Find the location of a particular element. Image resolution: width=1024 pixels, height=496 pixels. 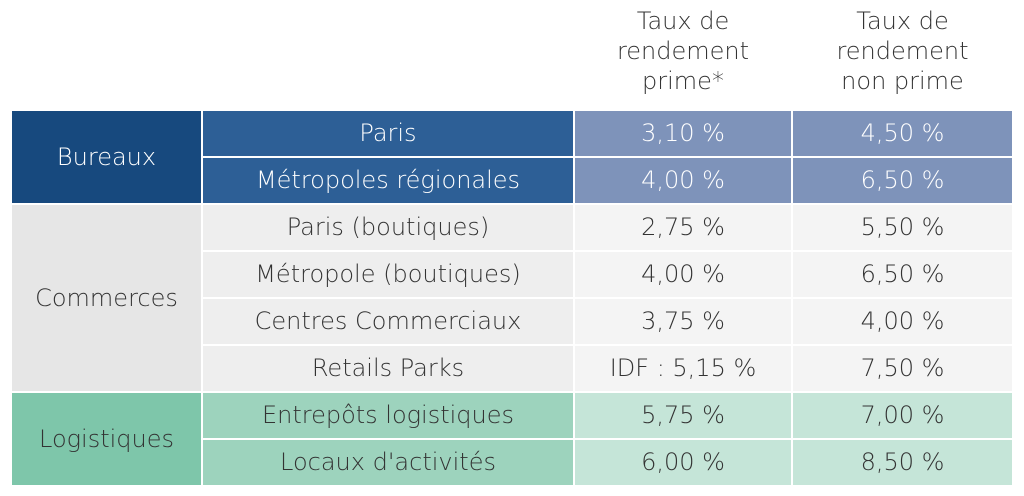

row-label: Retails Parks is located at coordinates (389, 369).